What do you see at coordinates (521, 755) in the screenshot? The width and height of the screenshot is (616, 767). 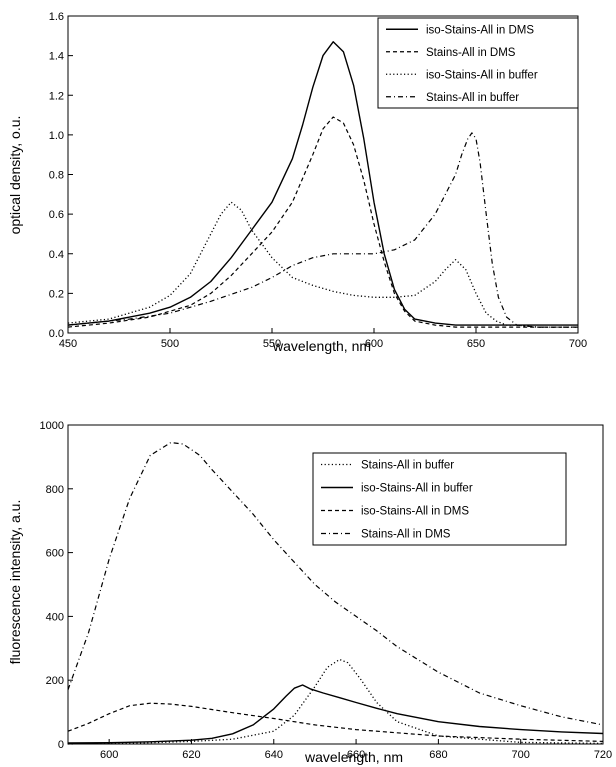 I see `fluorescence-x-tick-label: 700` at bounding box center [521, 755].